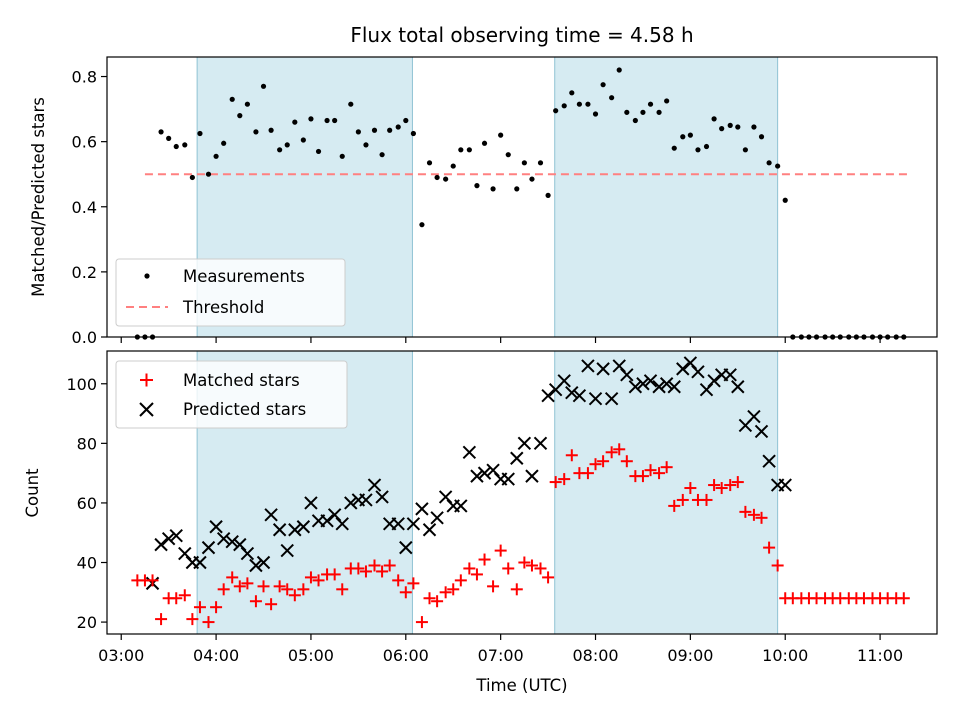 The height and width of the screenshot is (720, 960). I want to click on ratio-x-ticks, so click(500, 340).